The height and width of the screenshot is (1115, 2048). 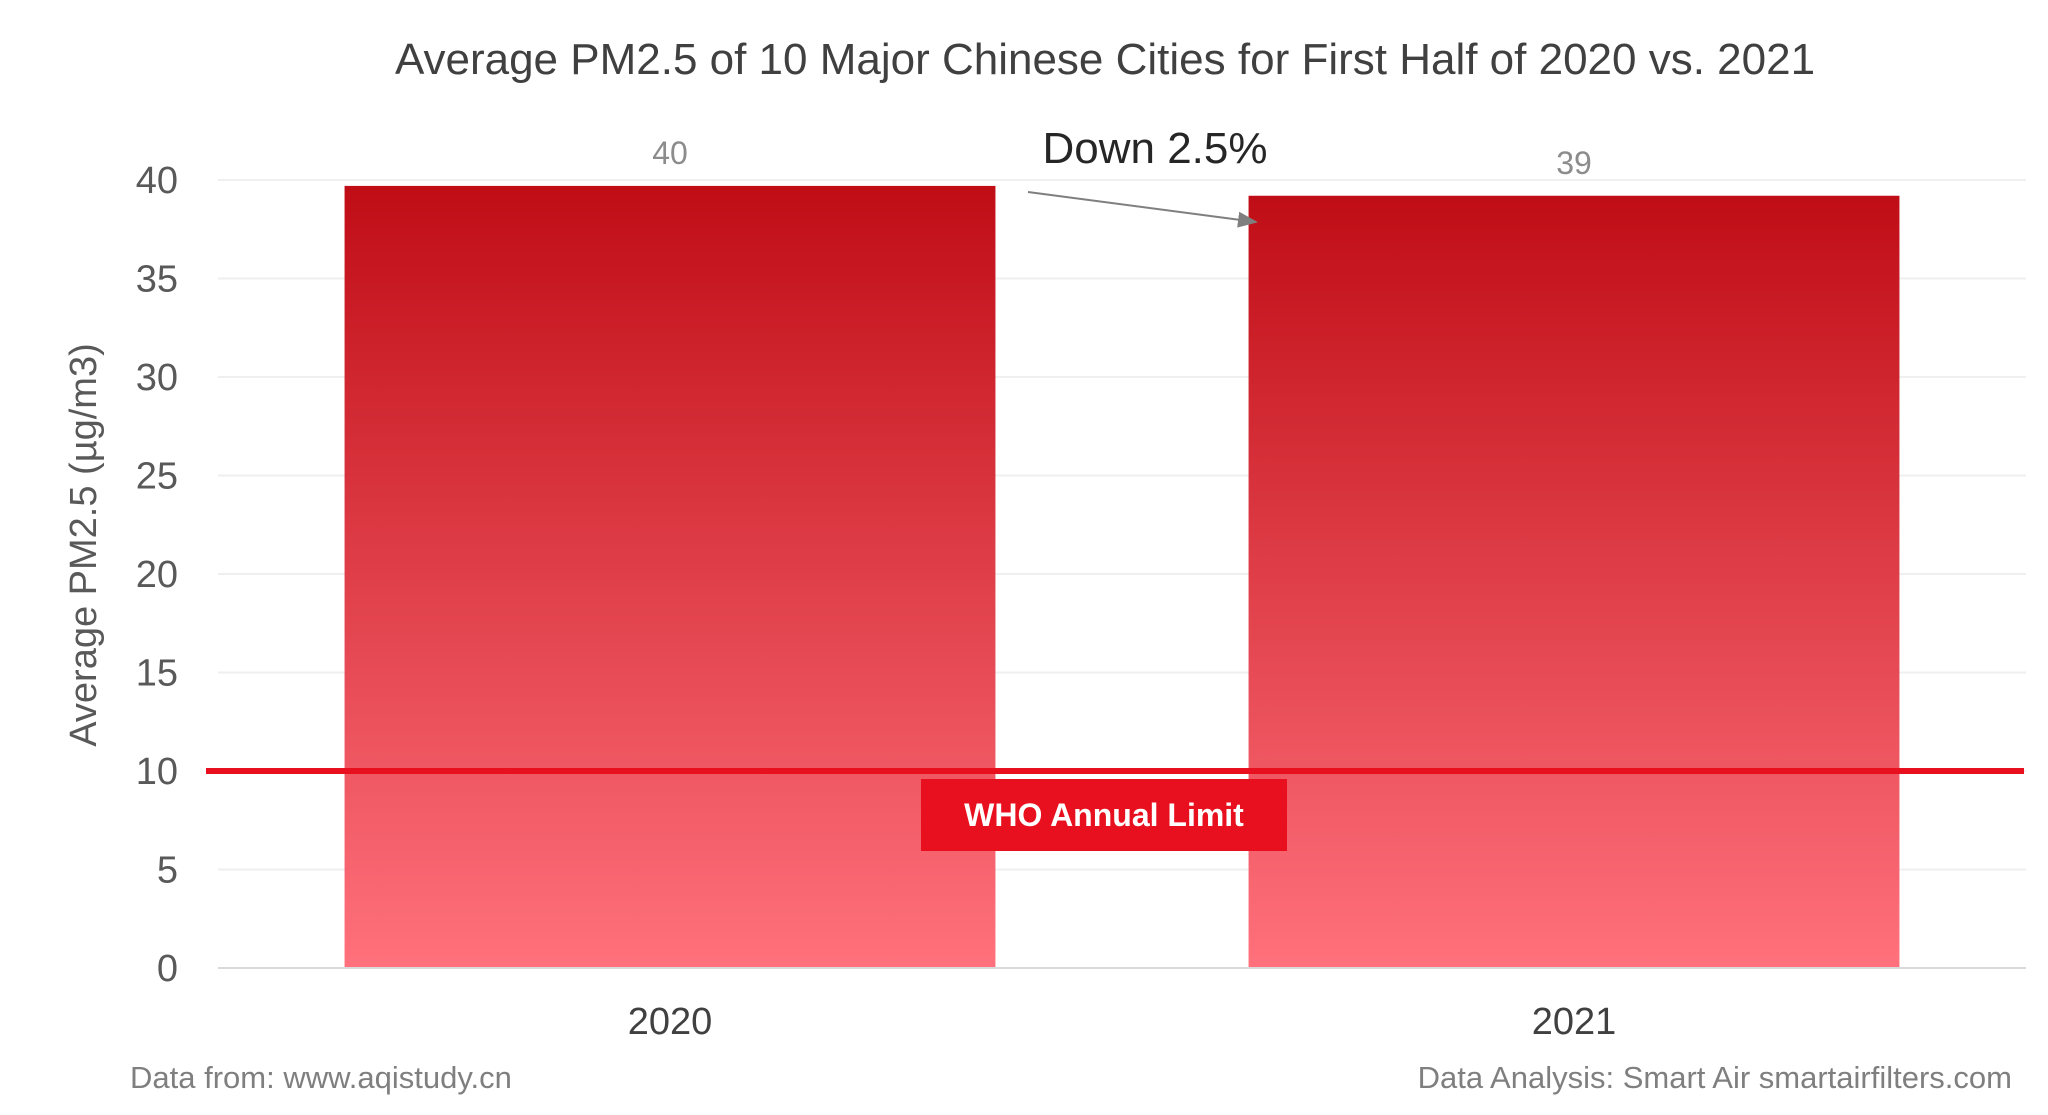 What do you see at coordinates (321, 1077) in the screenshot?
I see `source-note: Data from: www.aqistudy.cn` at bounding box center [321, 1077].